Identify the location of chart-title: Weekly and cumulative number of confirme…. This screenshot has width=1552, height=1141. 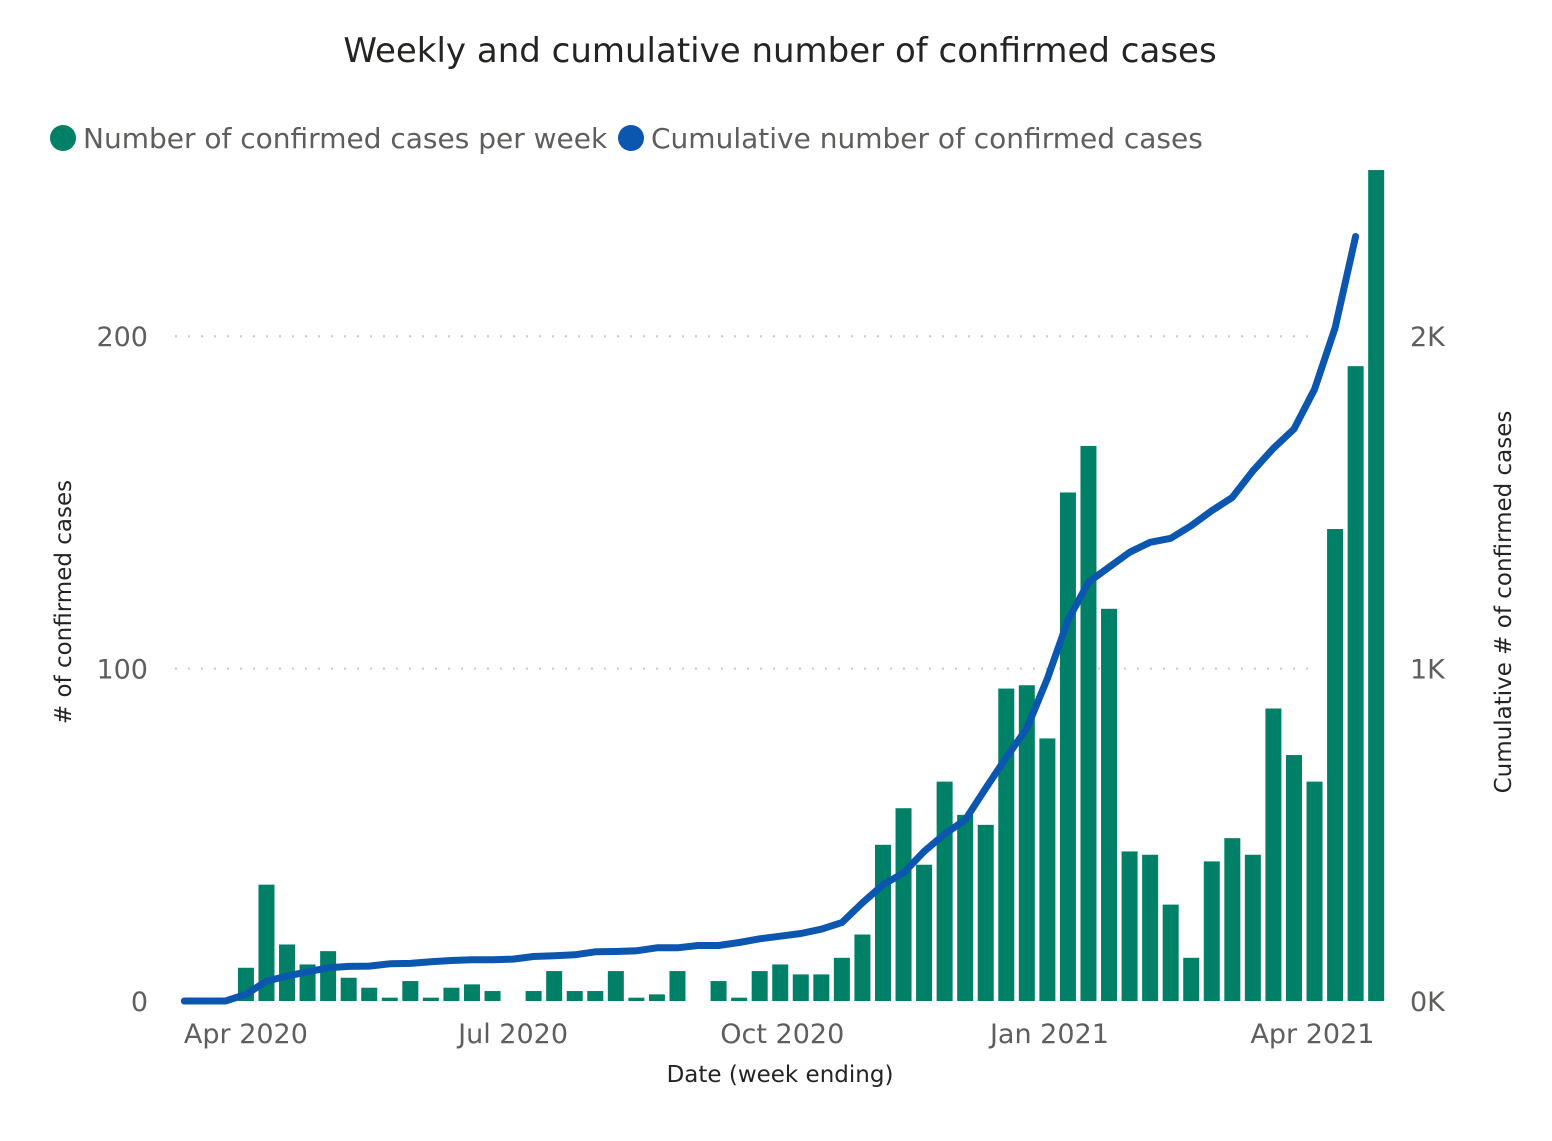
(779, 51).